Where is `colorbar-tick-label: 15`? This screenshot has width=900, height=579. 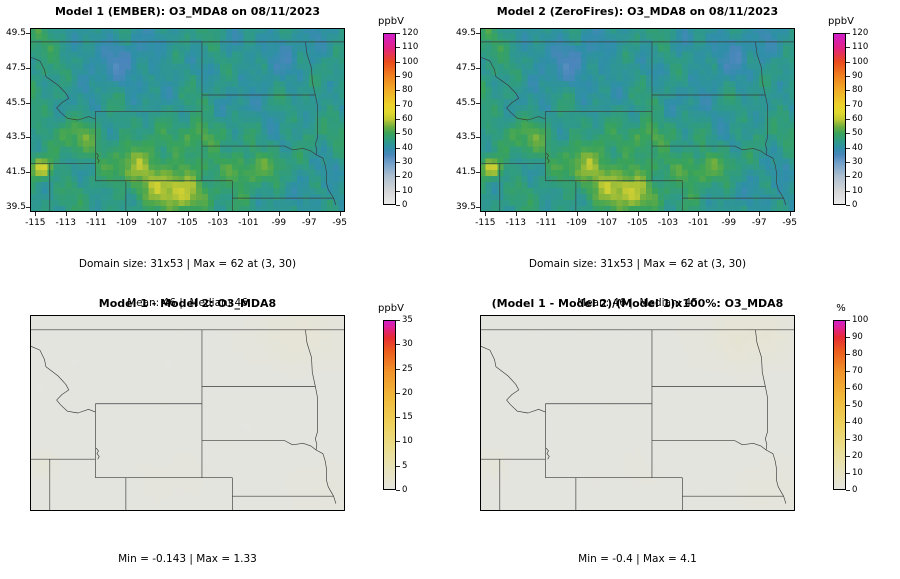
colorbar-tick-label: 15 is located at coordinates (407, 417).